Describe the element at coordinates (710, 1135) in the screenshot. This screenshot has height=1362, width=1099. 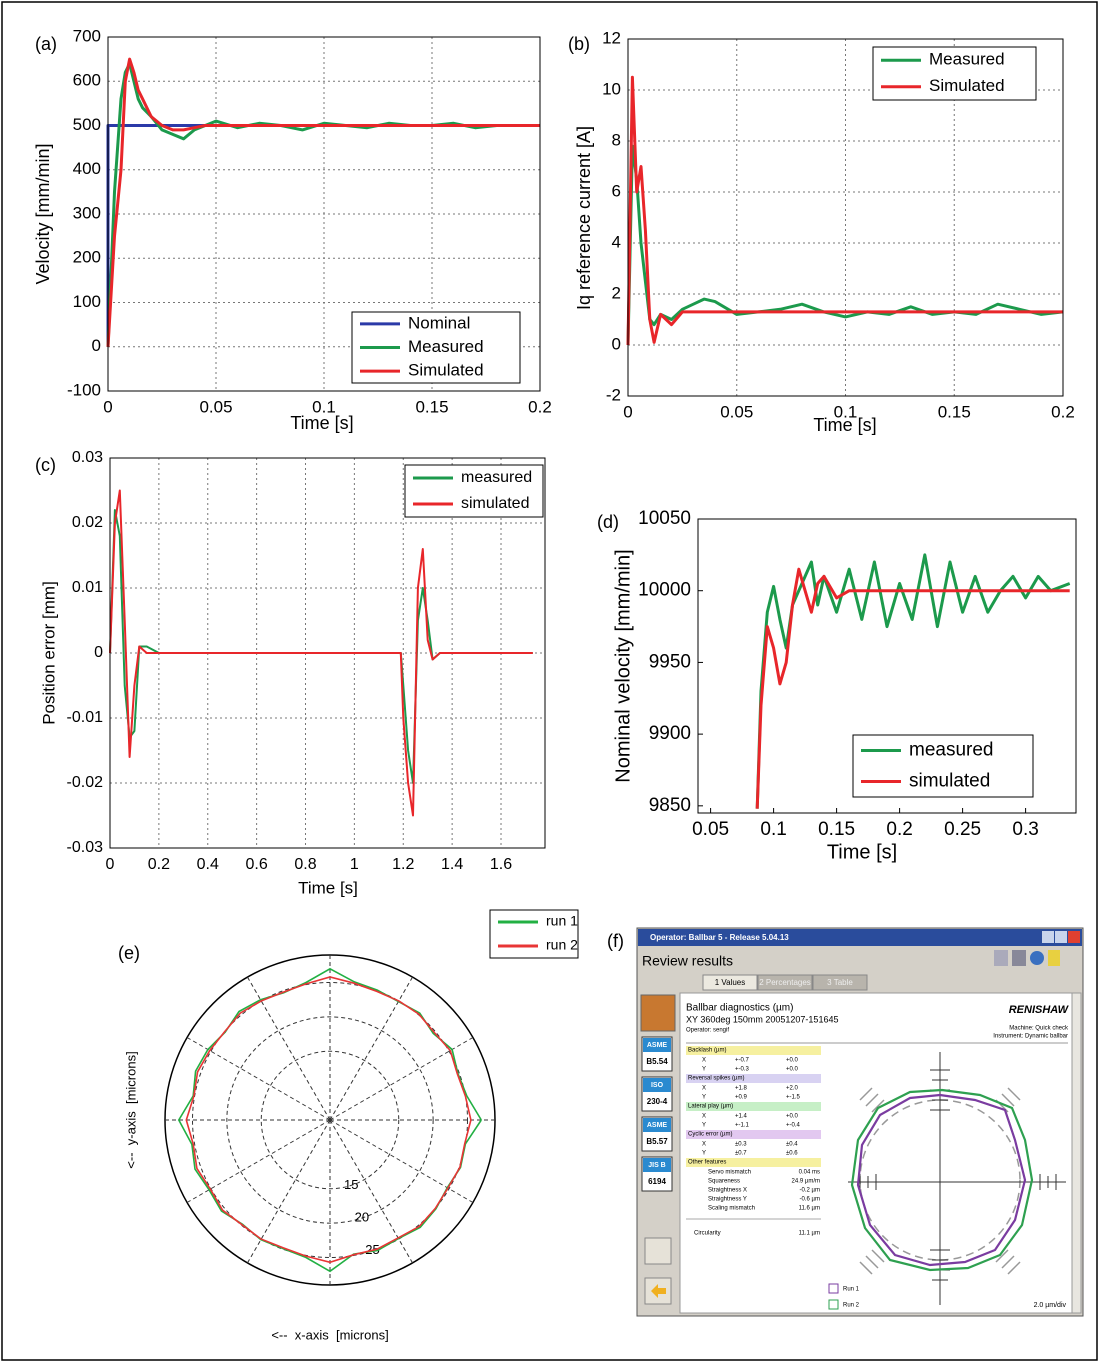
I see `section-title: Cyclic error (µm)` at that location.